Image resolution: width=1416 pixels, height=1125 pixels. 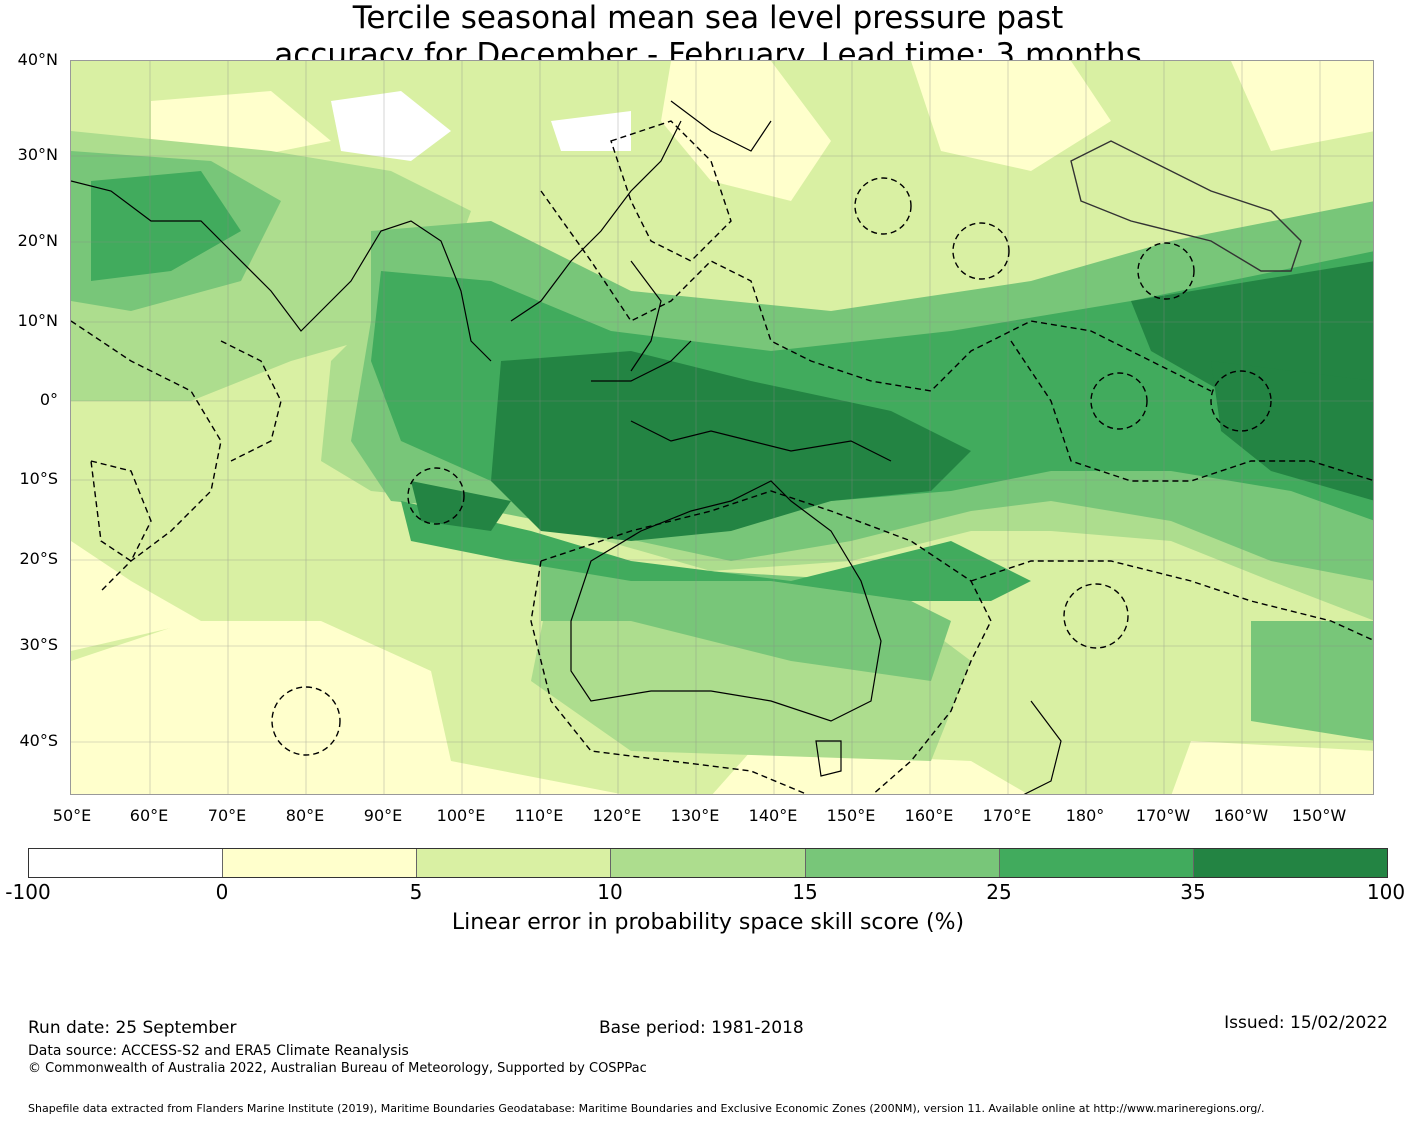 What do you see at coordinates (773, 815) in the screenshot?
I see `lon-label-140e: 140°E` at bounding box center [773, 815].